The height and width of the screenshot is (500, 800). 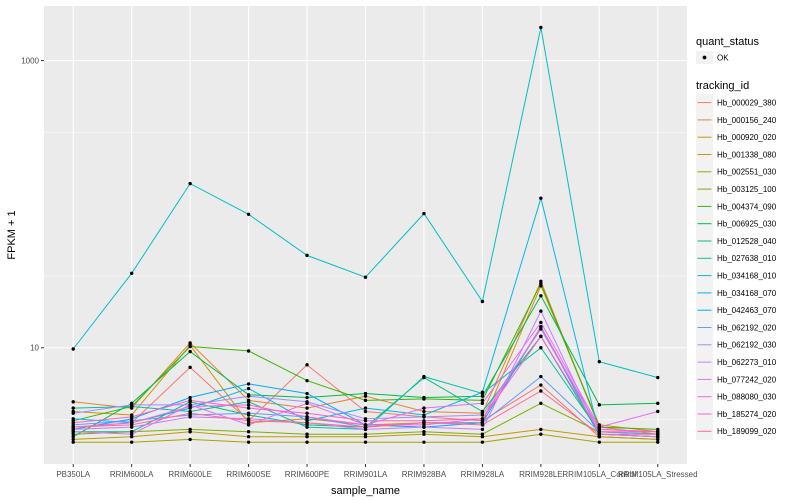 What do you see at coordinates (190, 183) in the screenshot?
I see `data-point-Hb_034168_010-RRIM600LE` at bounding box center [190, 183].